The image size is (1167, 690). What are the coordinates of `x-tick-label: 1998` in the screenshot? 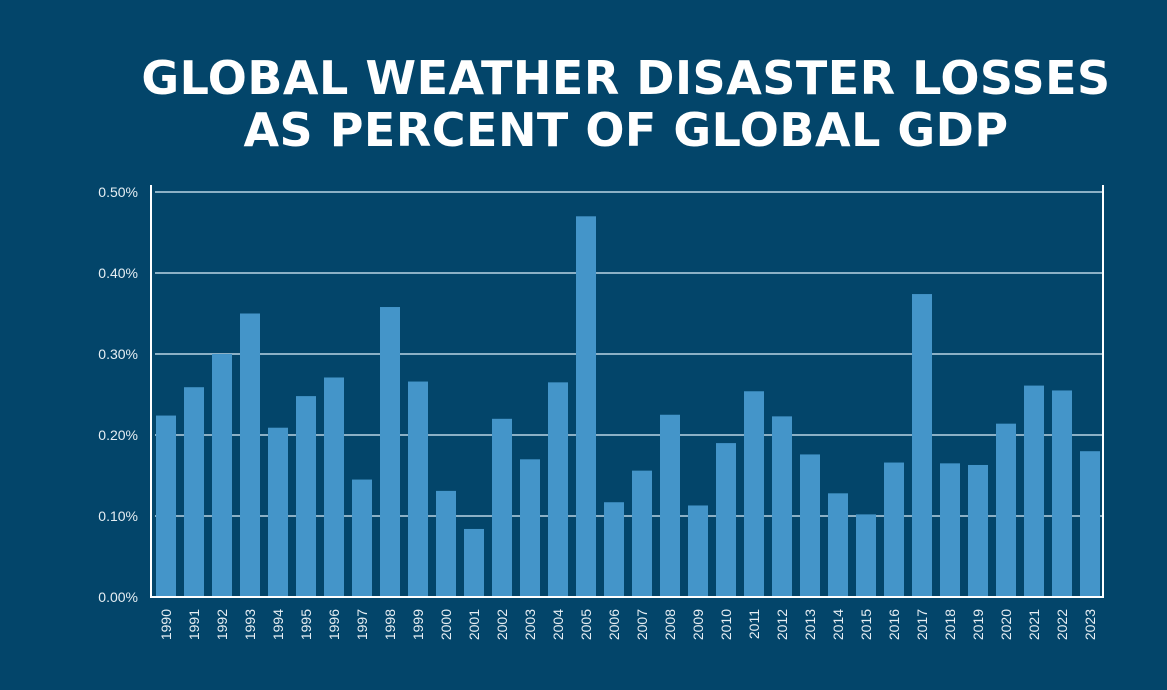 It's located at (390, 624).